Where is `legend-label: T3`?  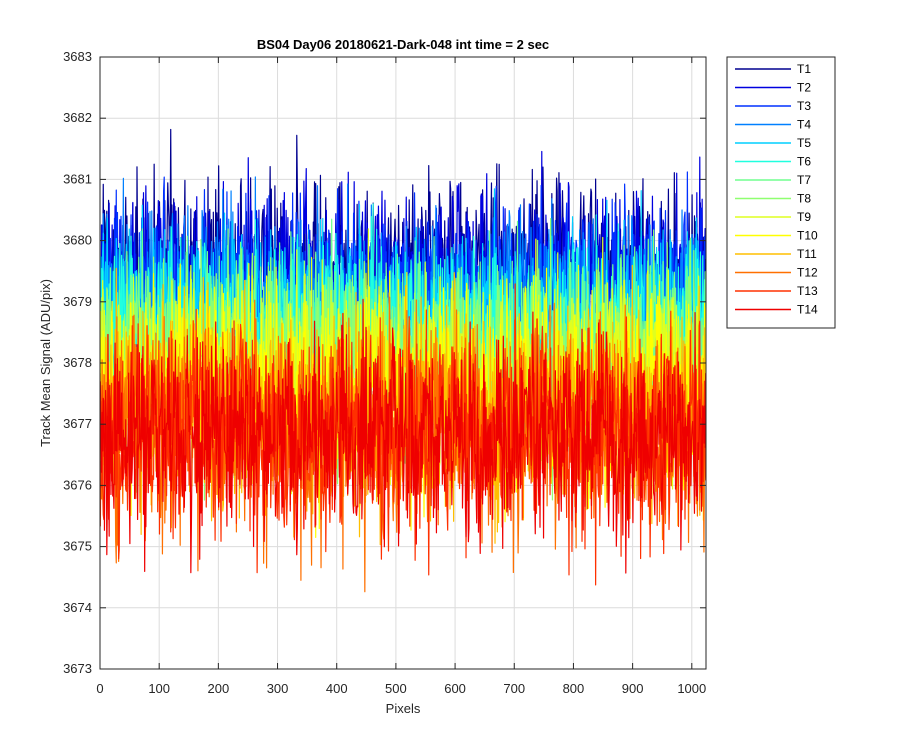 legend-label: T3 is located at coordinates (804, 106).